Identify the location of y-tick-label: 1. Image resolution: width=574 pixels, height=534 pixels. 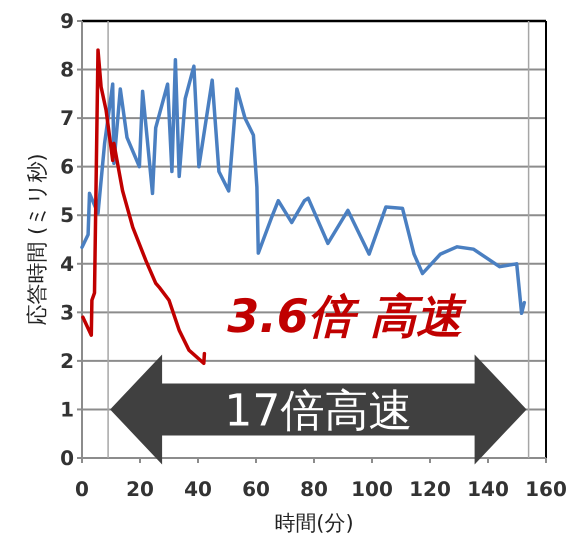
(67, 409).